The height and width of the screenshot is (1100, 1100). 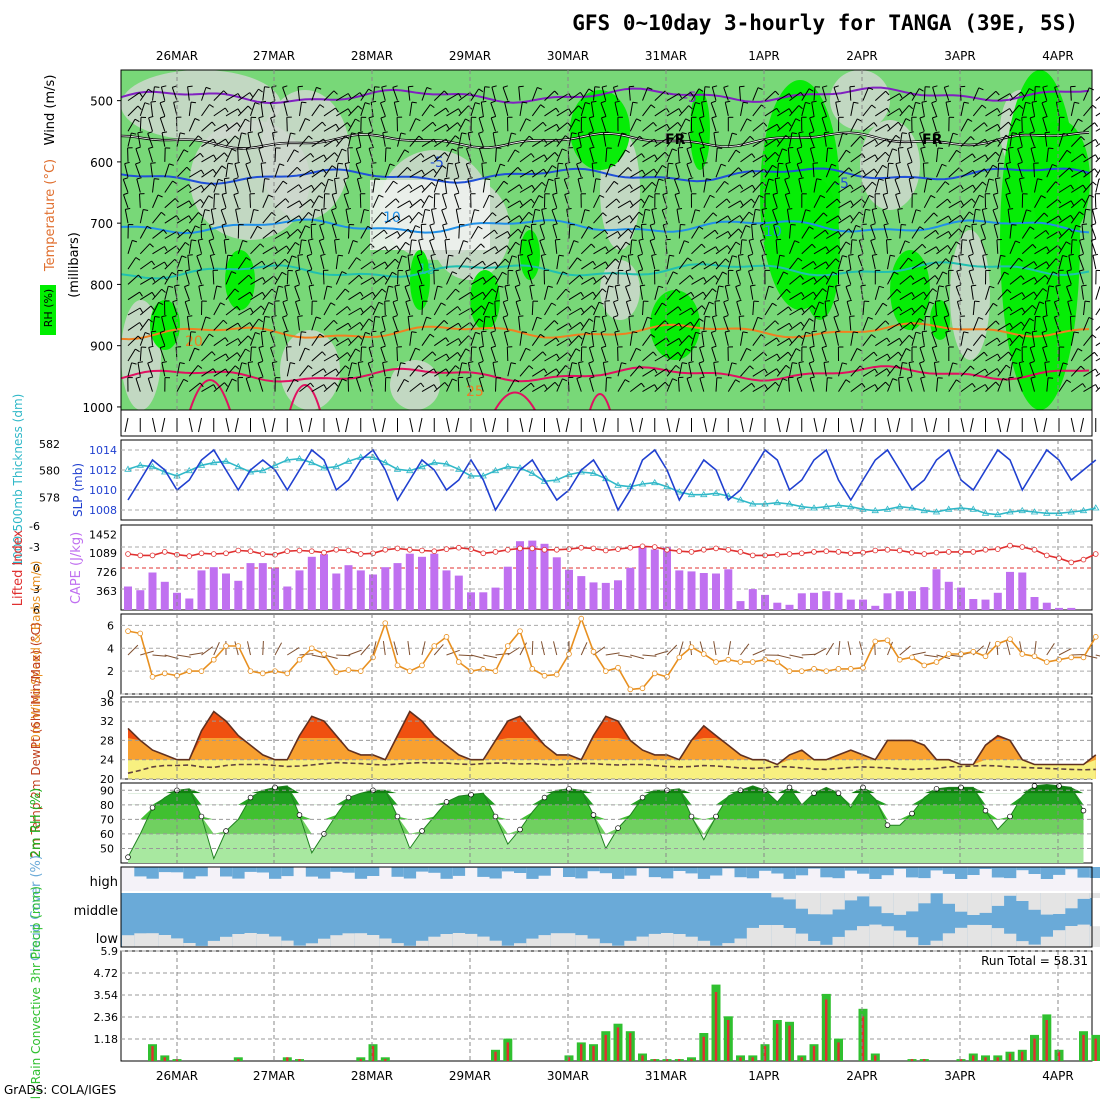 I want to click on wind-tick: 0, so click(x=110, y=694).